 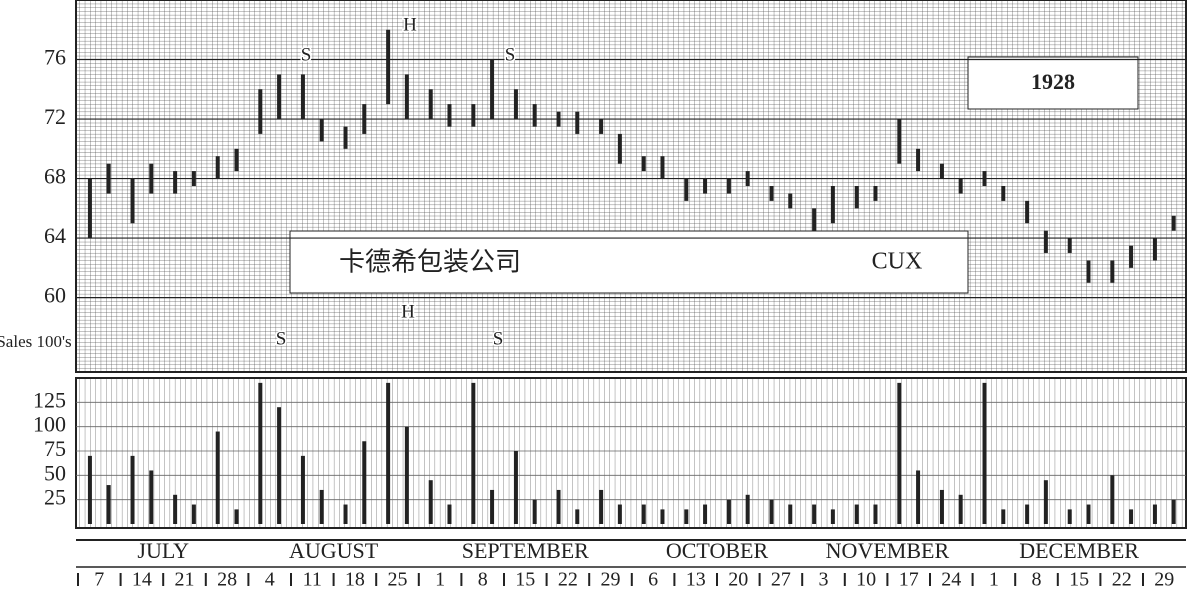 What do you see at coordinates (430, 263) in the screenshot?
I see `company-name: 卡德希包装公司` at bounding box center [430, 263].